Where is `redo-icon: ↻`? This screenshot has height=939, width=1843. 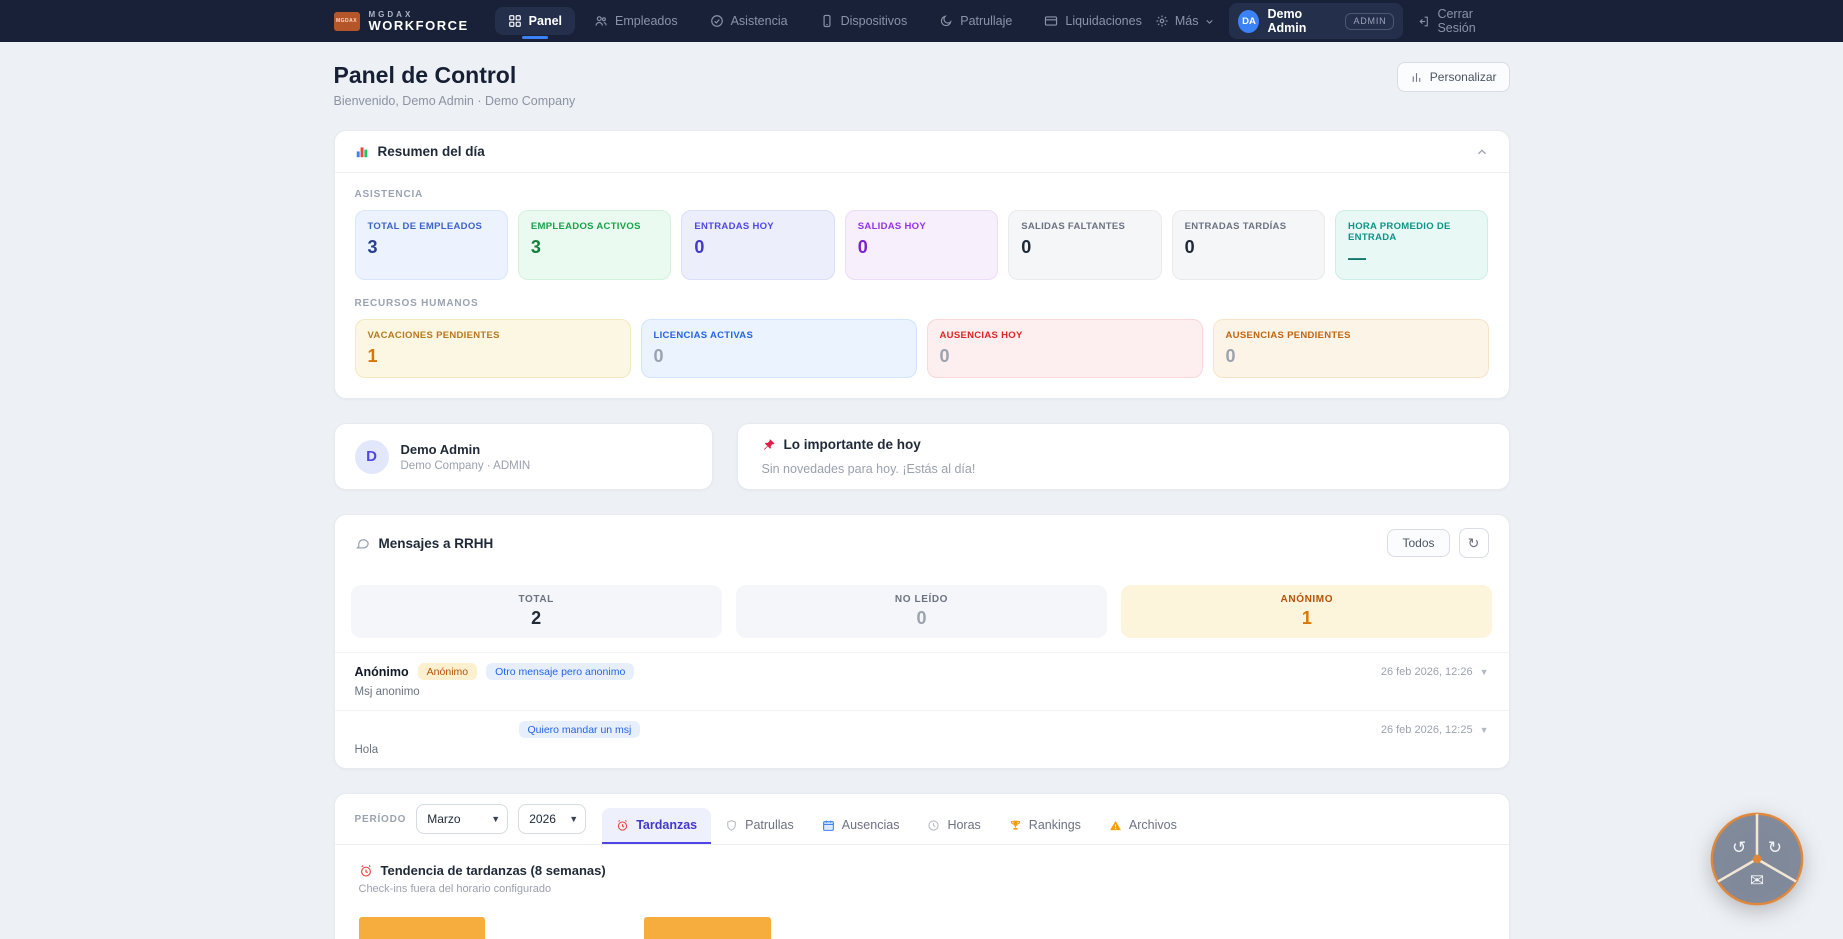
redo-icon: ↻ is located at coordinates (1774, 847).